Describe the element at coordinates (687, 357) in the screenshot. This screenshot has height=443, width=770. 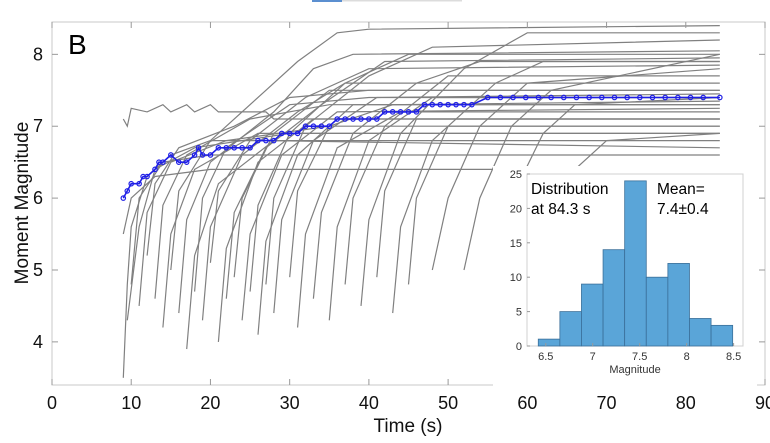
I see `inset-x-tick-label: 8` at that location.